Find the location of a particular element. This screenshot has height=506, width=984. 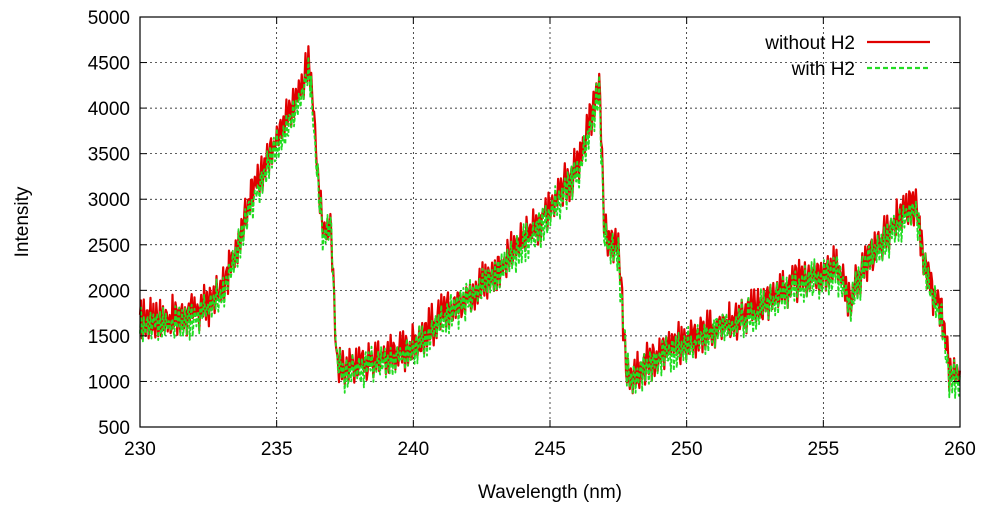

y-tick-label: 4000 is located at coordinates (109, 109).